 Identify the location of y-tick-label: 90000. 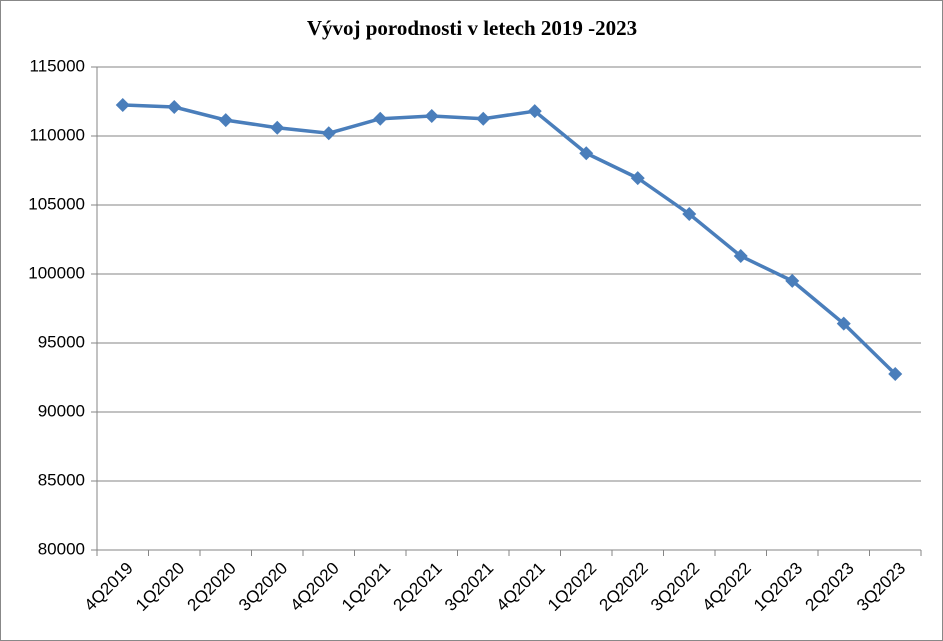
(61, 410).